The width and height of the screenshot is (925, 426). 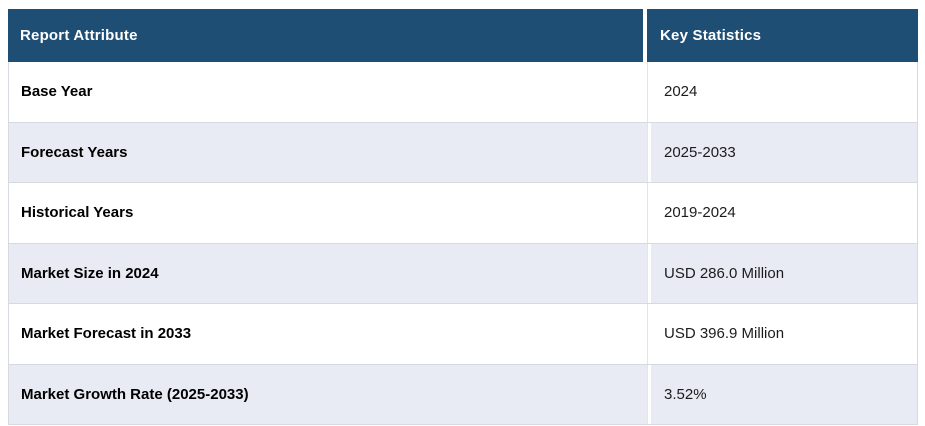 What do you see at coordinates (328, 92) in the screenshot?
I see `row-attribute: Base Year` at bounding box center [328, 92].